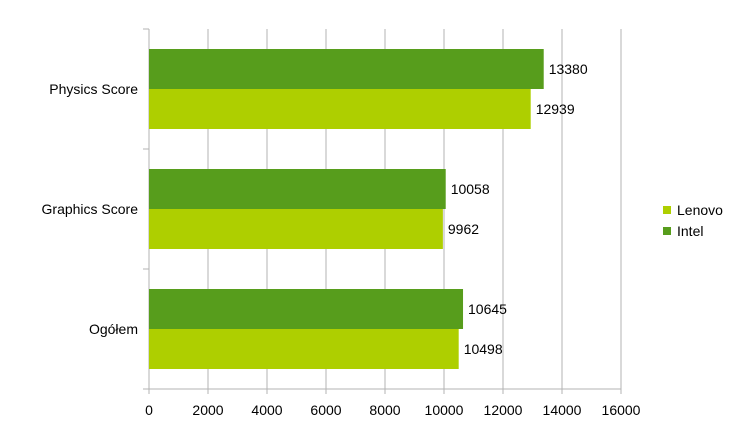  I want to click on category-label: Physics Score, so click(93, 89).